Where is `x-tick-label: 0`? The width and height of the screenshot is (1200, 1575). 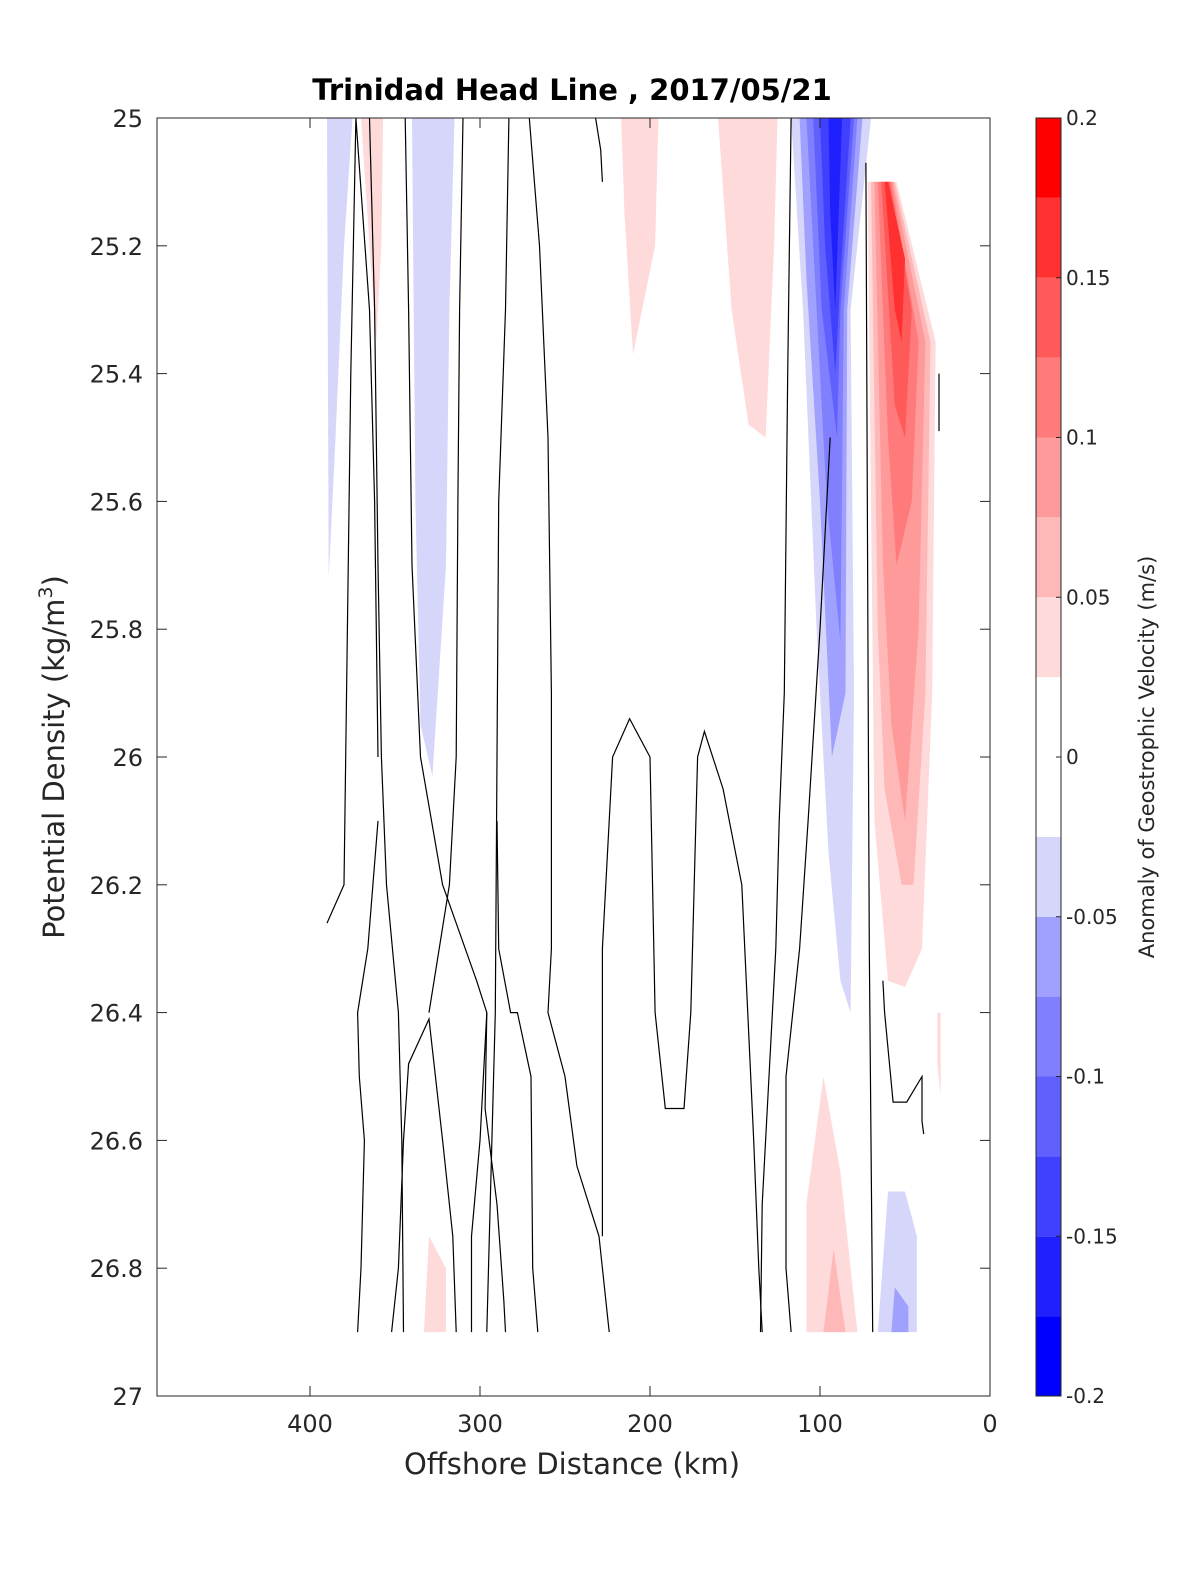
x-tick-label: 0 is located at coordinates (989, 1424).